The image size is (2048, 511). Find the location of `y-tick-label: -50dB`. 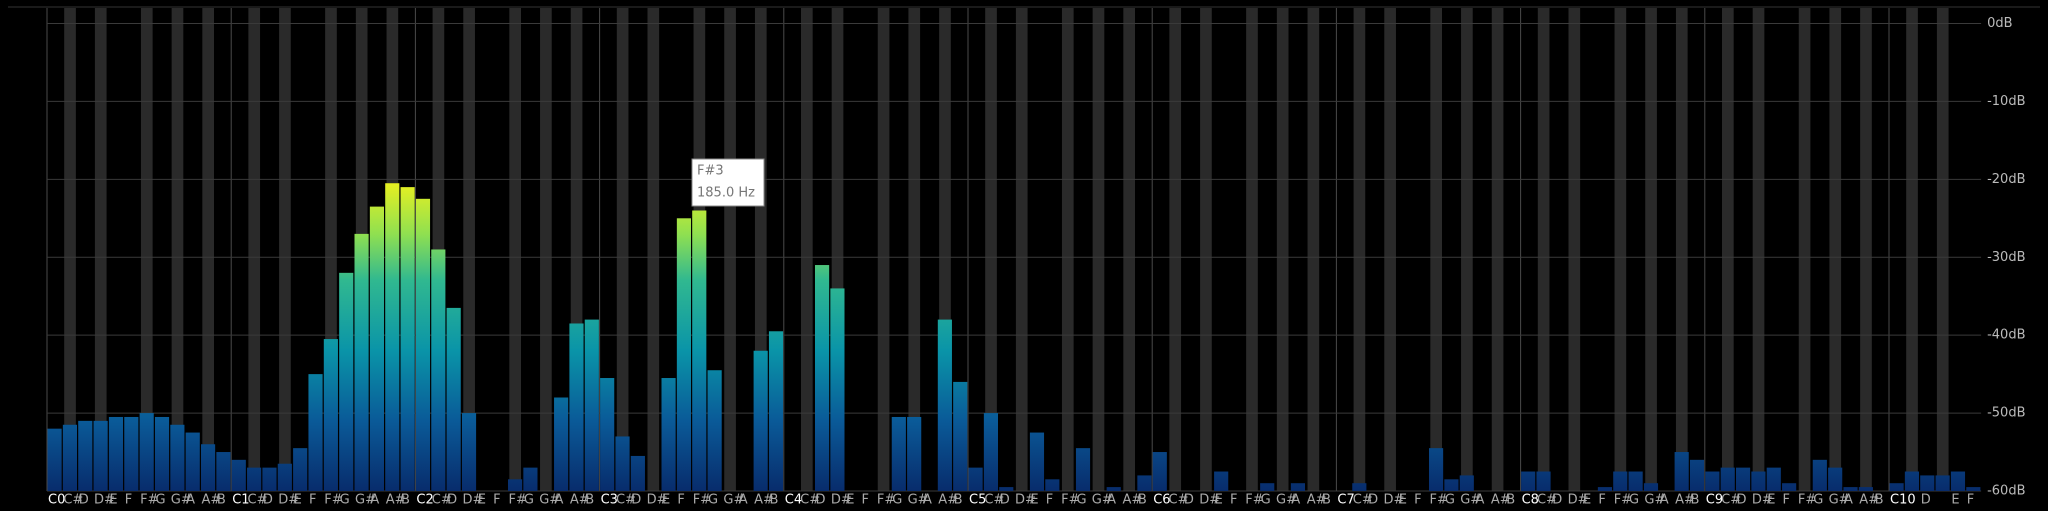

y-tick-label: -50dB is located at coordinates (2006, 413).